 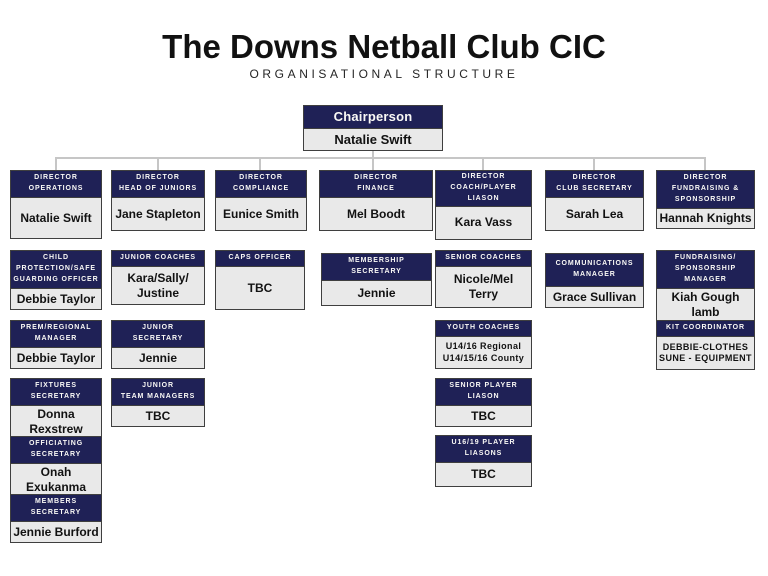 I want to click on box-fixtures-secretary: FIXTURES SECRETARY Donna Rexstrew, so click(x=56, y=408).